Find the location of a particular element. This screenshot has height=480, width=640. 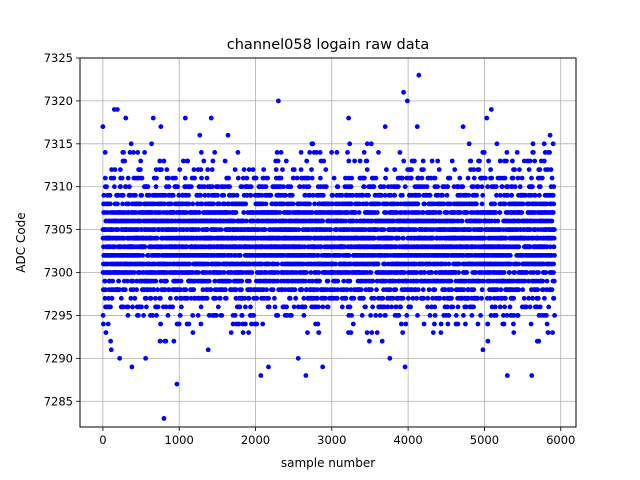

x-tick-label: 1000 is located at coordinates (179, 440).